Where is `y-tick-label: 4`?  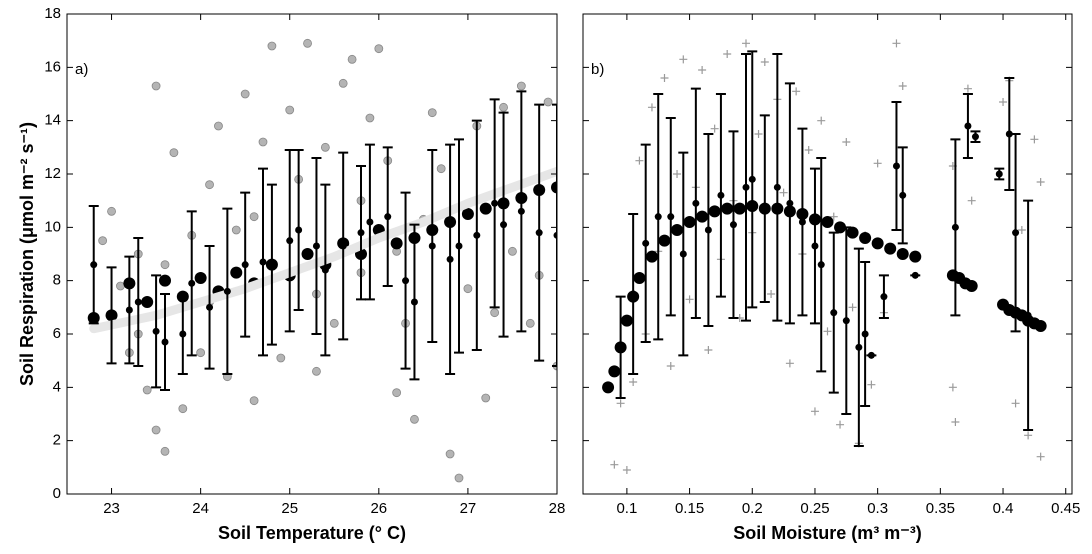
y-tick-label: 4 is located at coordinates (57, 386).